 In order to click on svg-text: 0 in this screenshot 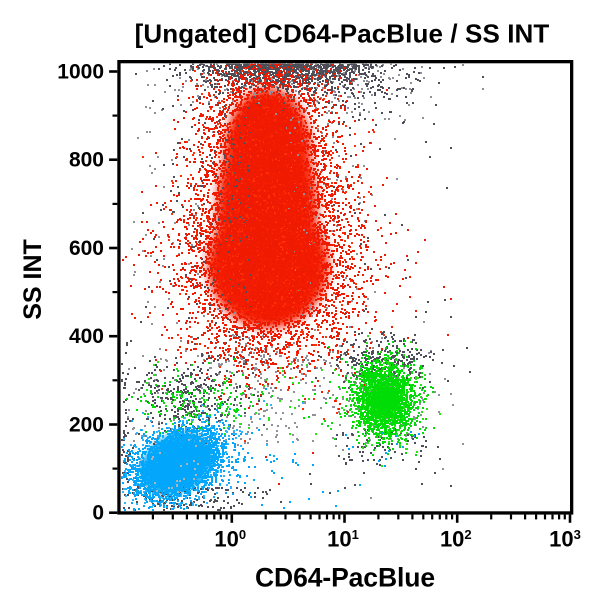, I will do `click(98, 513)`.